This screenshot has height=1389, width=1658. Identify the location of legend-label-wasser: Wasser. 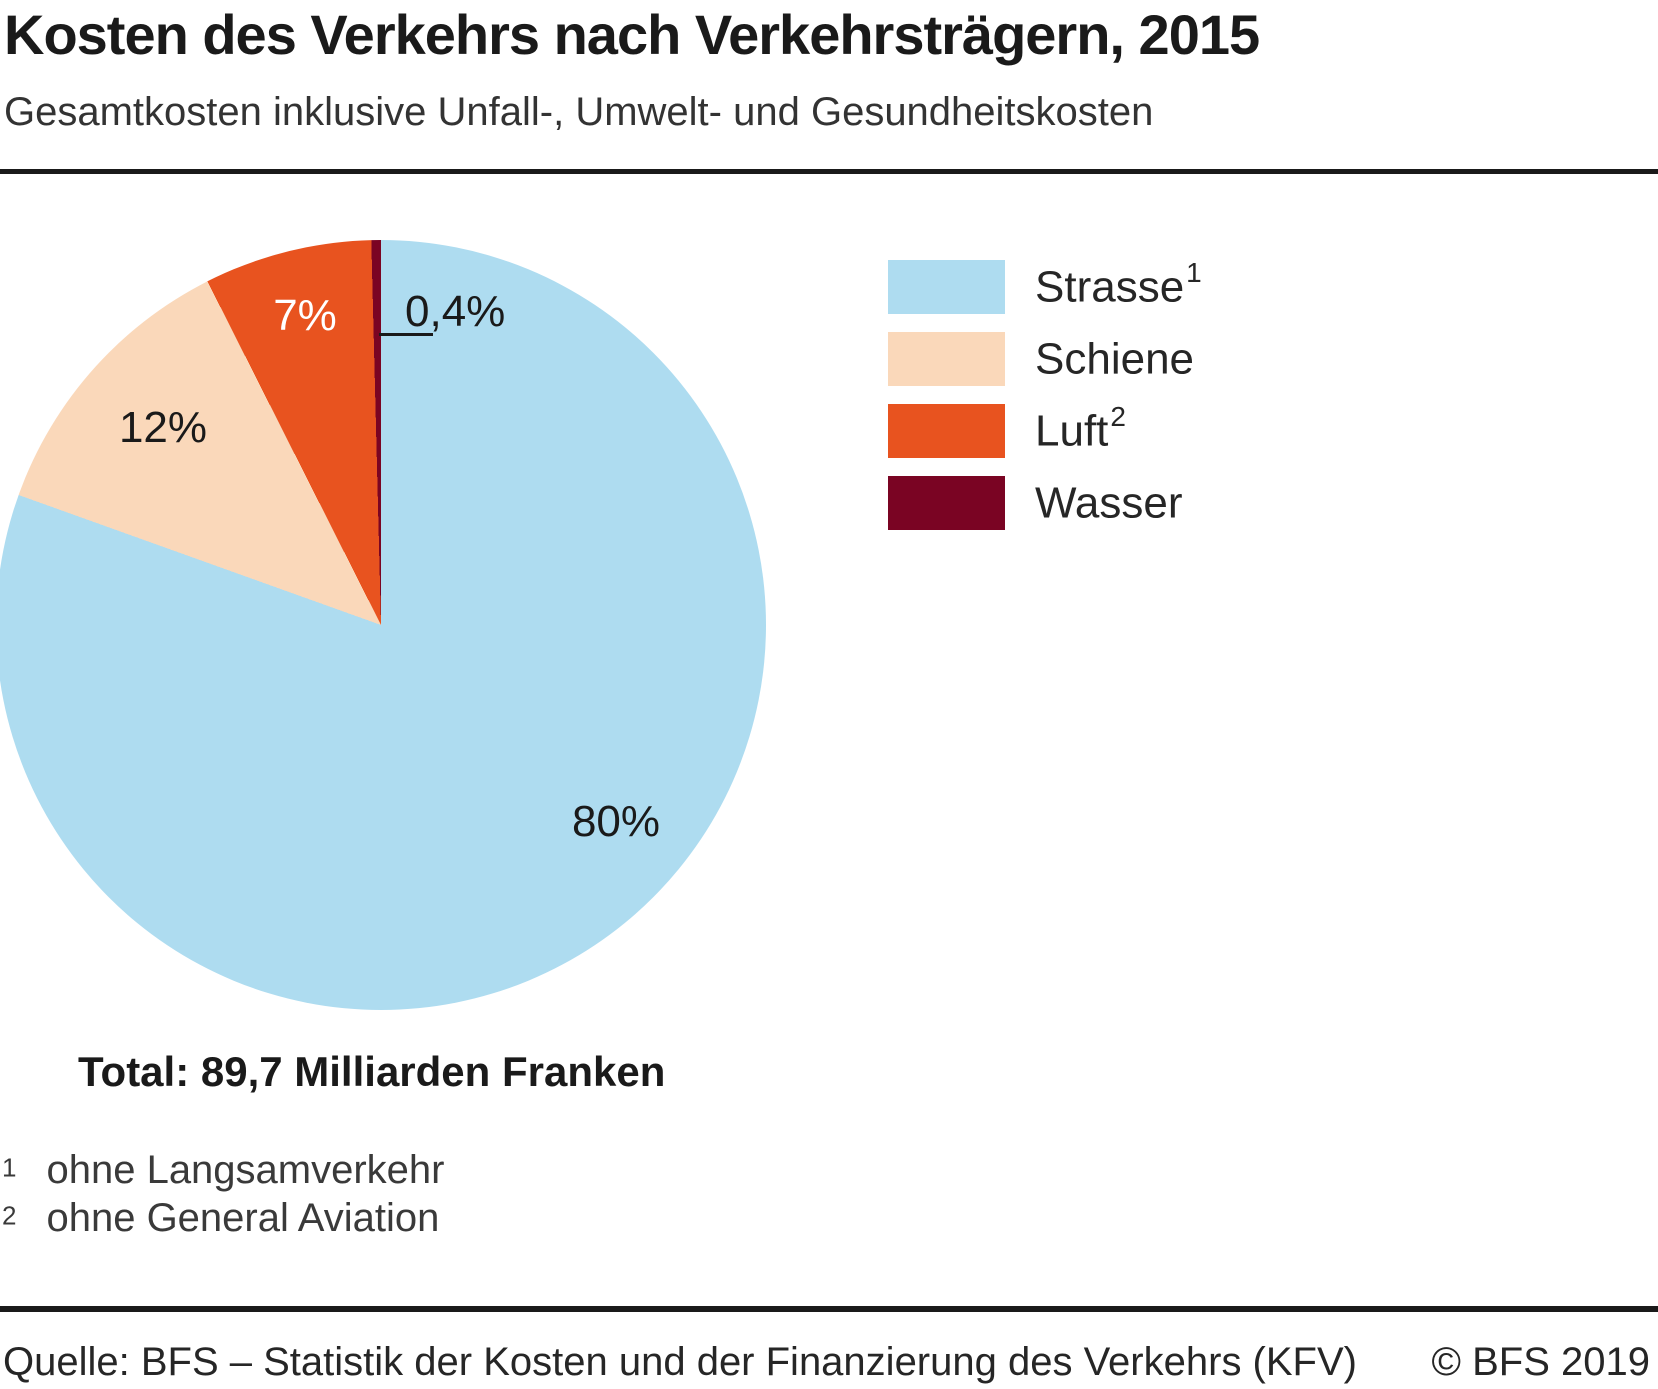
(1110, 503).